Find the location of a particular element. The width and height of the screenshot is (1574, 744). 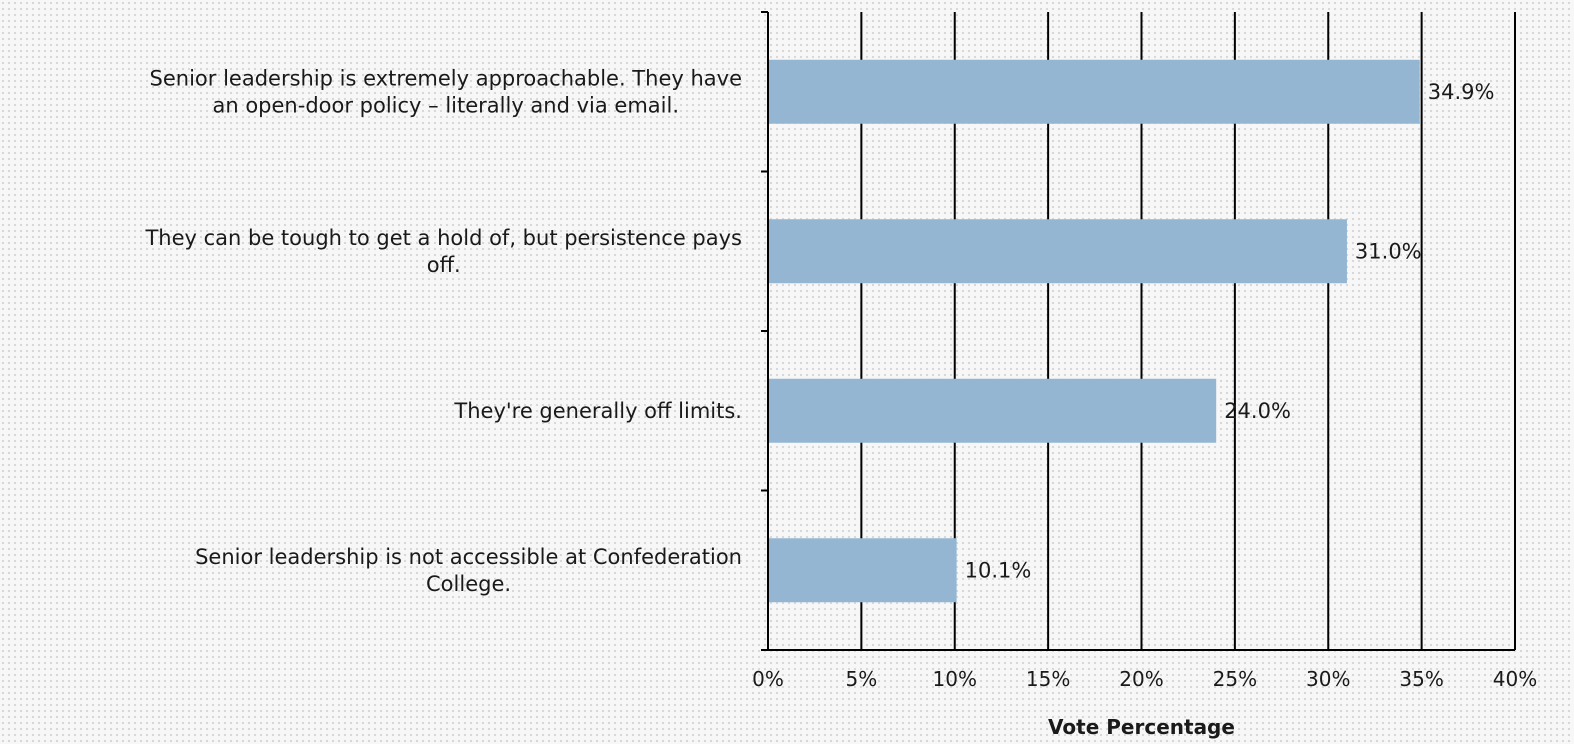

data-label: 10.1% is located at coordinates (998, 570).